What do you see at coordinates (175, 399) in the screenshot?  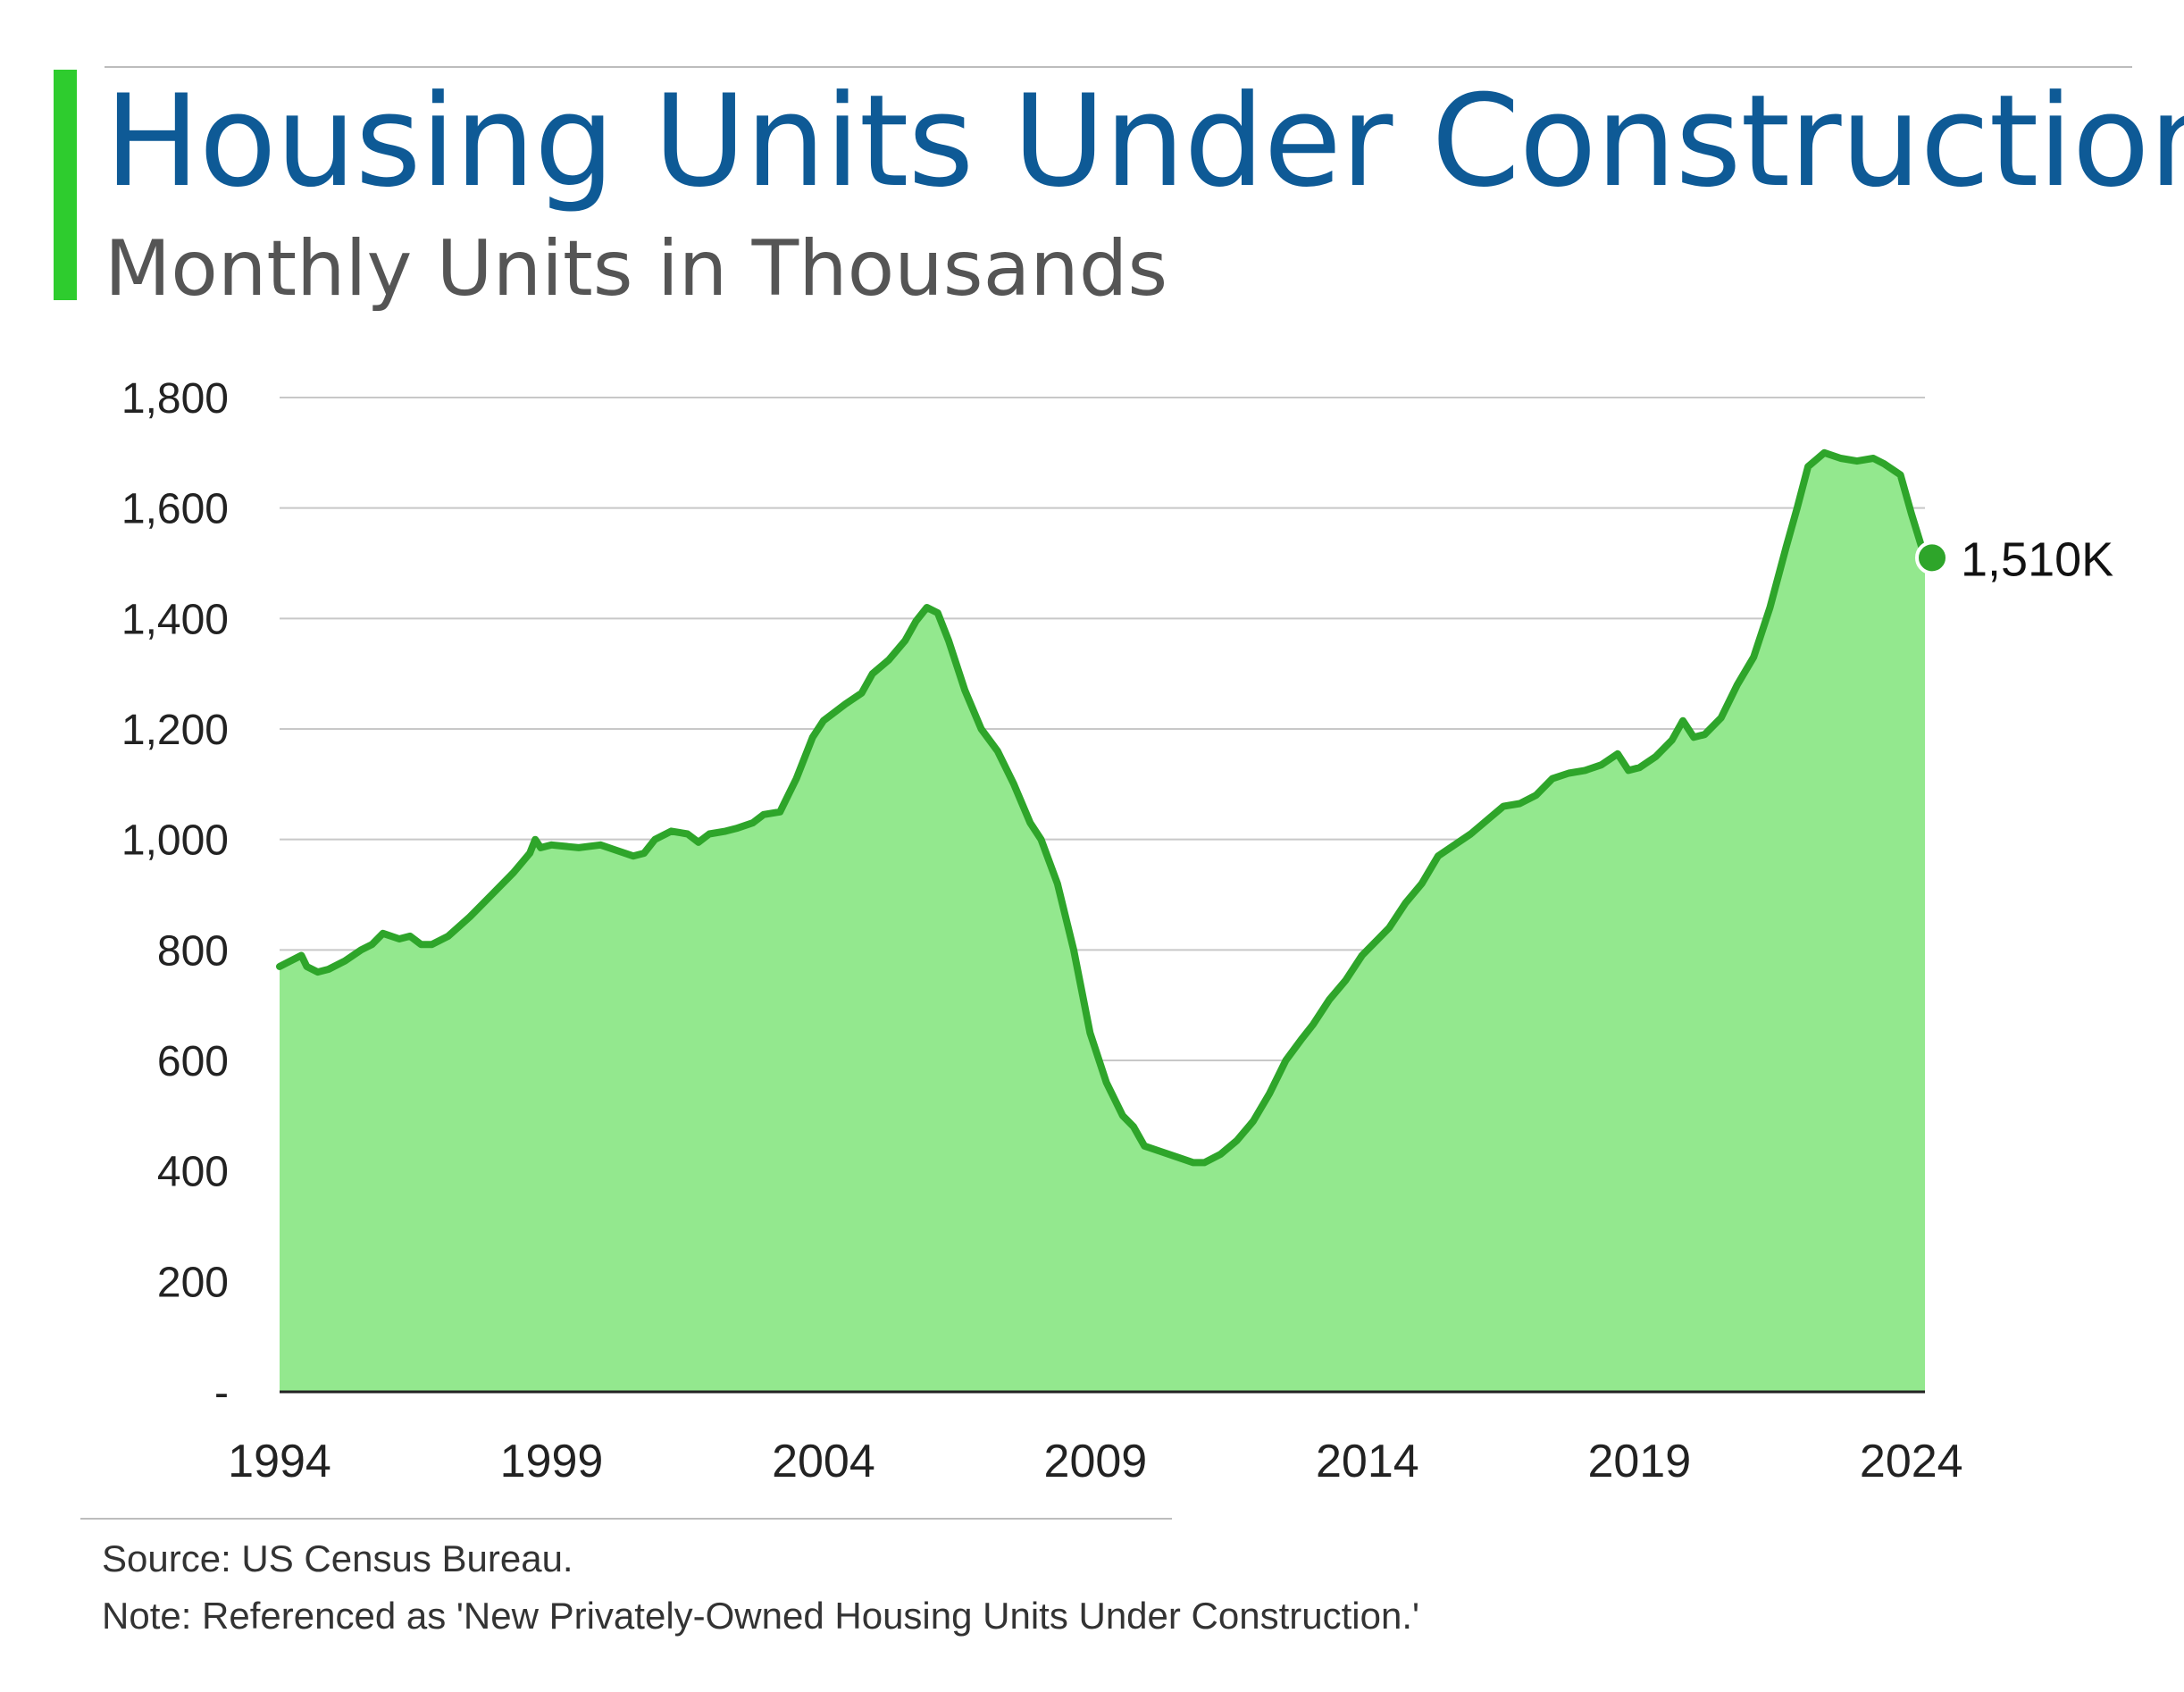 I see `y-tick-label: 1,800` at bounding box center [175, 399].